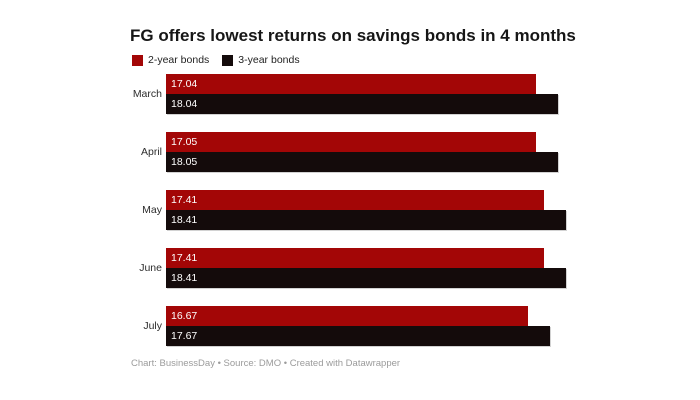  I want to click on bar-3-year-bonds: 18.04, so click(362, 104).